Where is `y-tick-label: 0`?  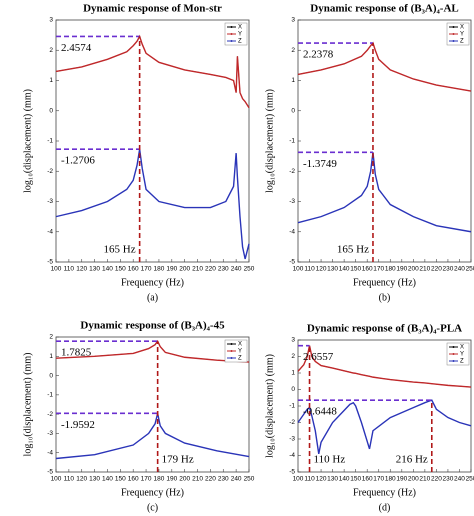
y-tick-label: 0 is located at coordinates (293, 389).